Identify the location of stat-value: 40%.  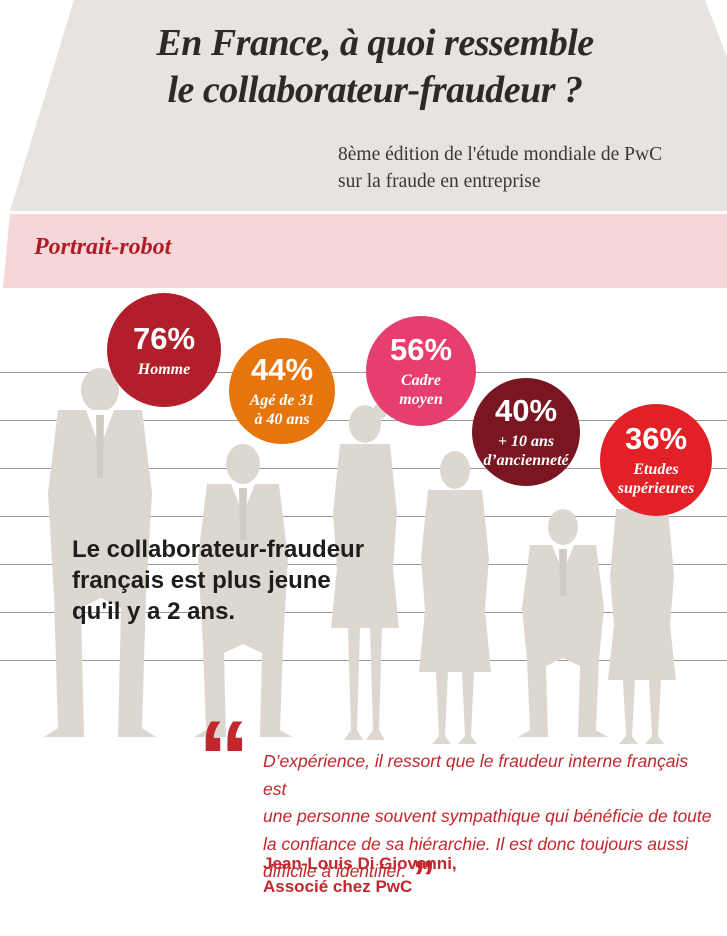
(526, 410).